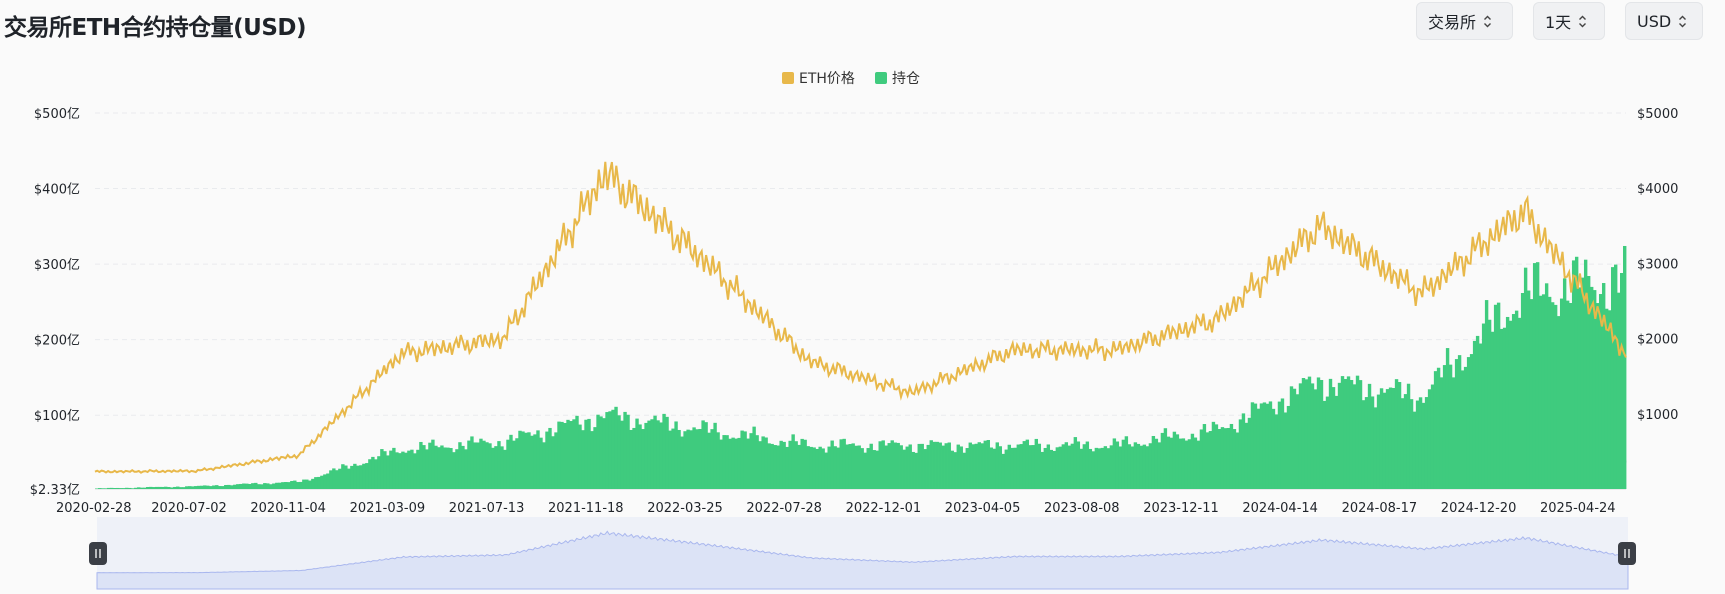 This screenshot has width=1725, height=594. Describe the element at coordinates (586, 508) in the screenshot. I see `x-tick-label: 2021-11-18` at that location.